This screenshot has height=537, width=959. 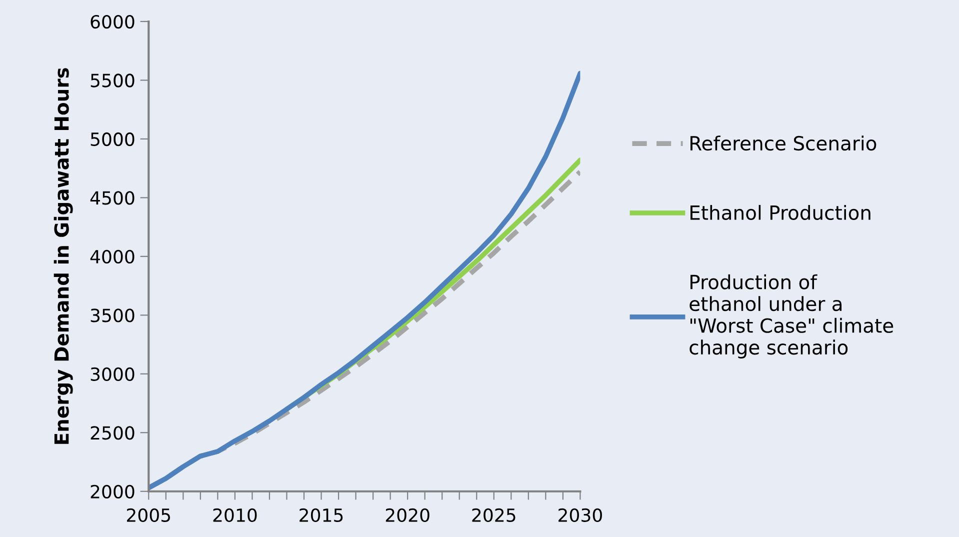 What do you see at coordinates (112, 491) in the screenshot?
I see `y-tick-label: 2000` at bounding box center [112, 491].